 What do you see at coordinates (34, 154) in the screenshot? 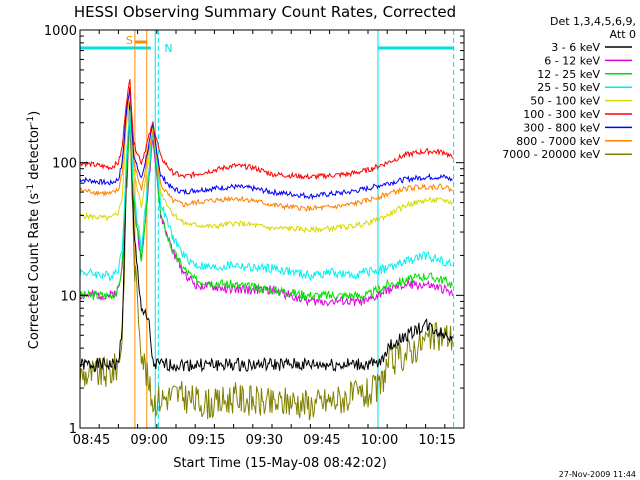
I see `y-axis-label-part: detector` at bounding box center [34, 154].